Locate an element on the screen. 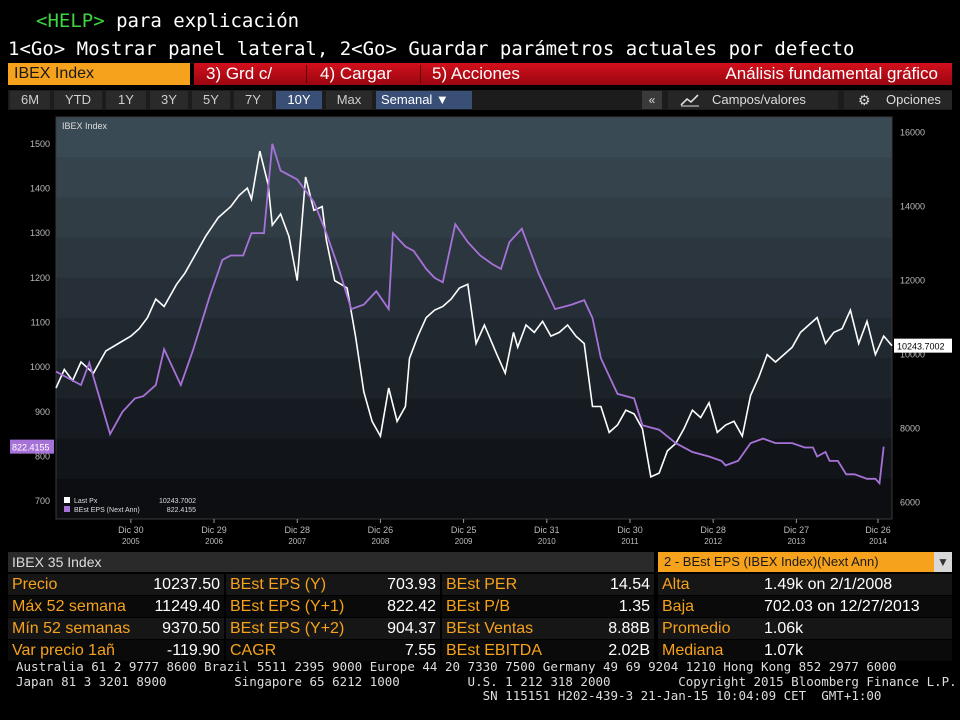  right-tick-label: 8000 is located at coordinates (910, 429).